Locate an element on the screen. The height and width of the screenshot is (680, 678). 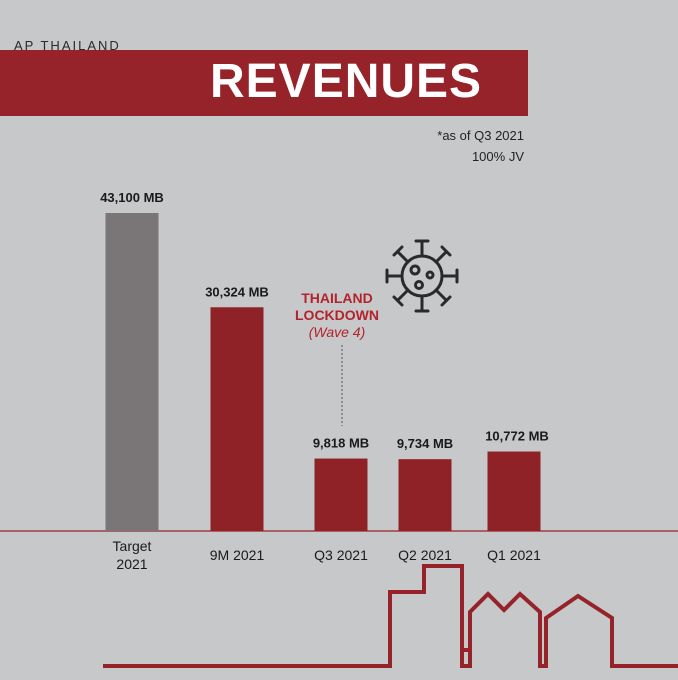
brand-name: AP THAILAND is located at coordinates (67, 45).